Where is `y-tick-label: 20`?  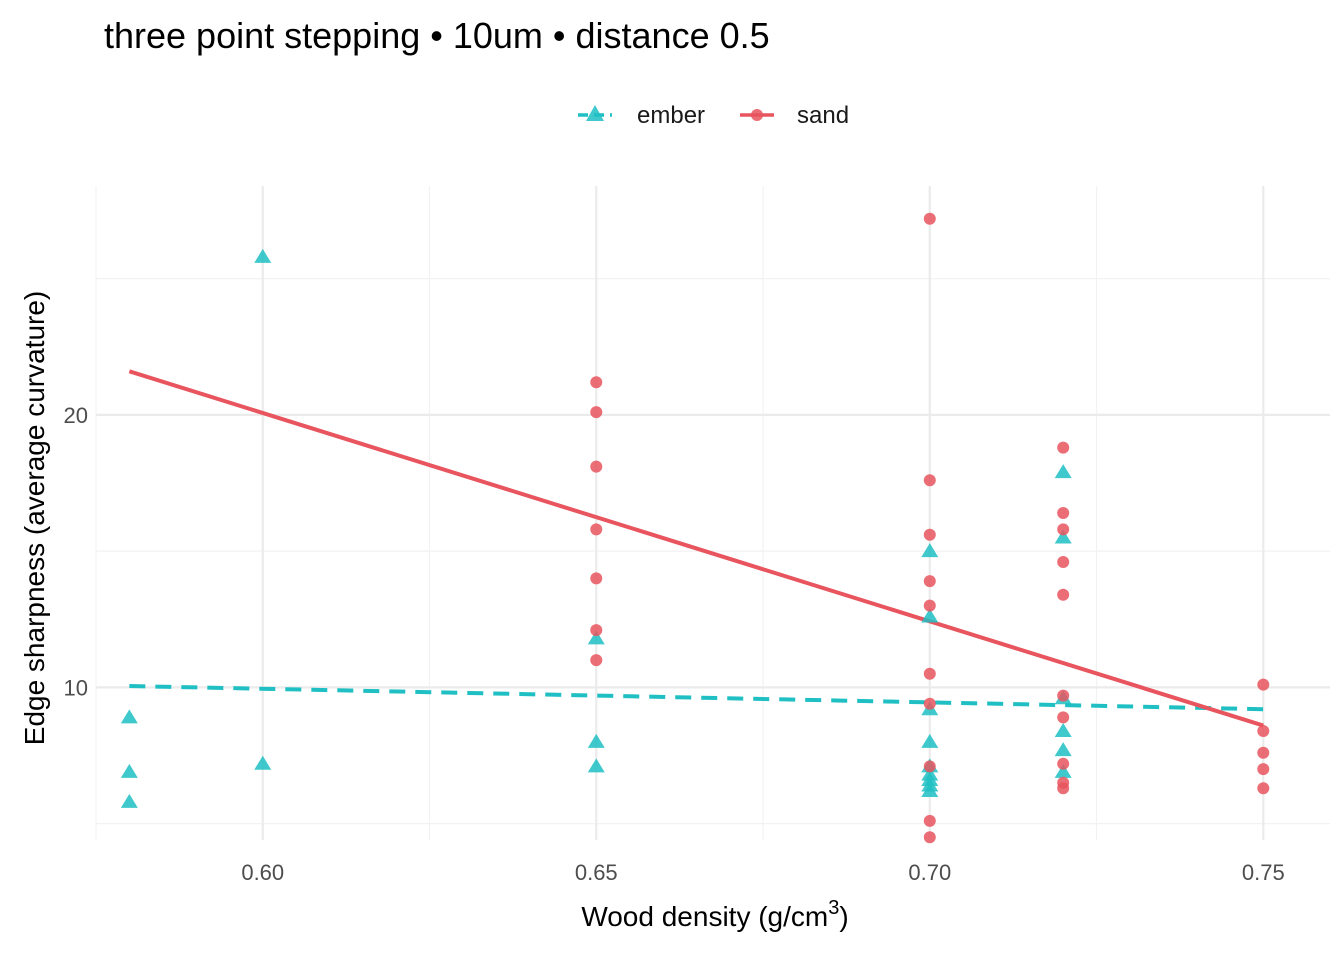
y-tick-label: 20 is located at coordinates (76, 415).